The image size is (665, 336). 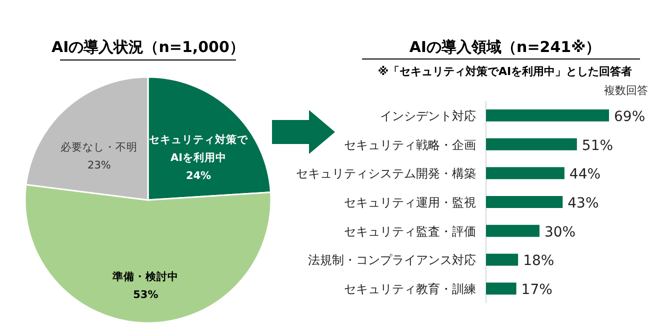 What do you see at coordinates (598, 146) in the screenshot?
I see `data-label: 51%` at bounding box center [598, 146].